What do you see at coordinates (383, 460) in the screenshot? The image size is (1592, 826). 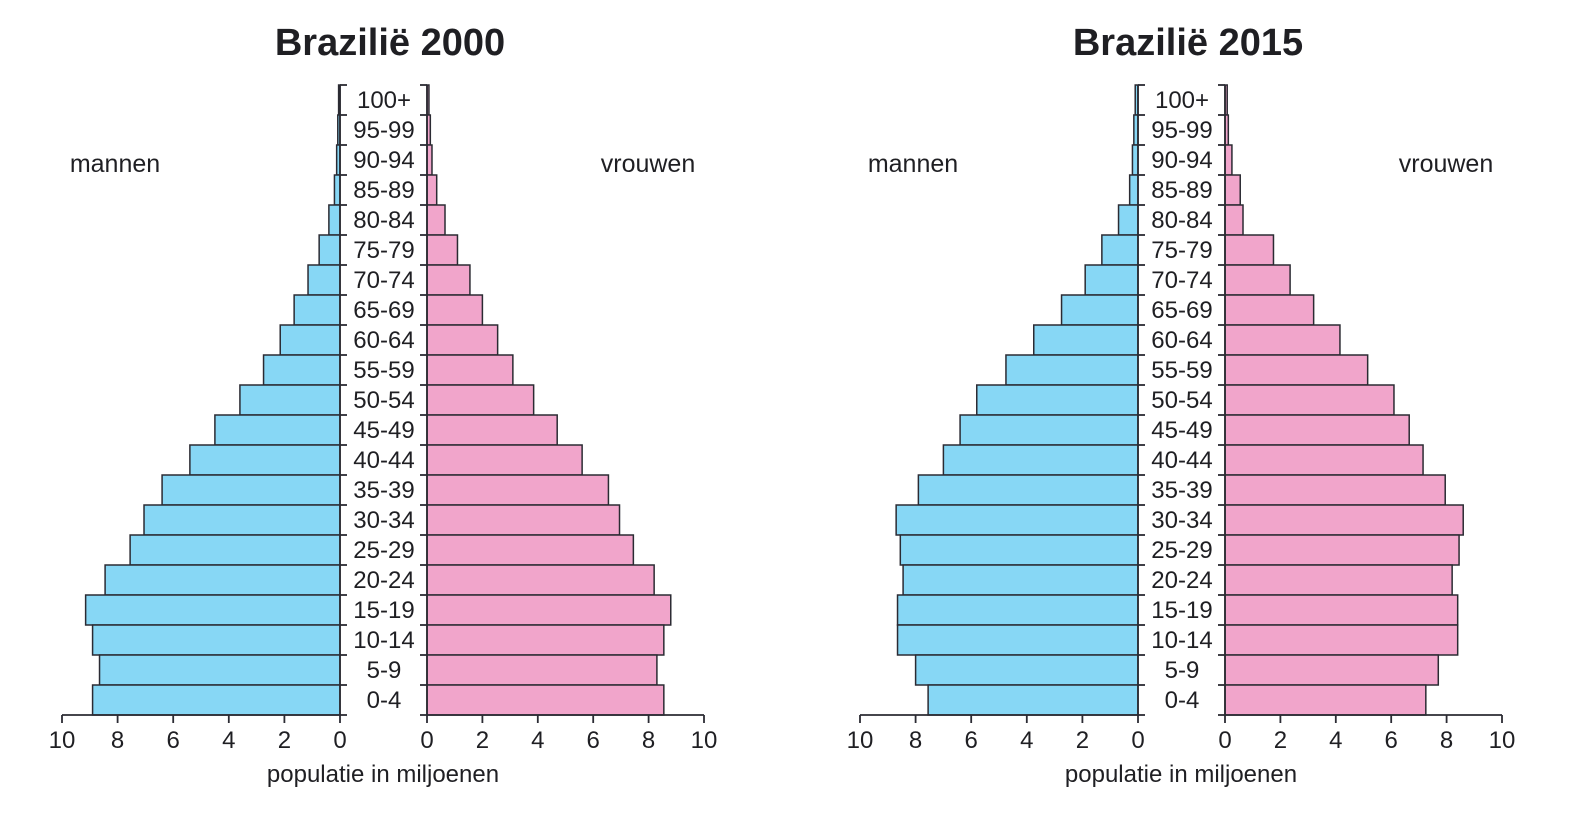 I see `panel-1-age-label-40-44: 40-44` at bounding box center [383, 460].